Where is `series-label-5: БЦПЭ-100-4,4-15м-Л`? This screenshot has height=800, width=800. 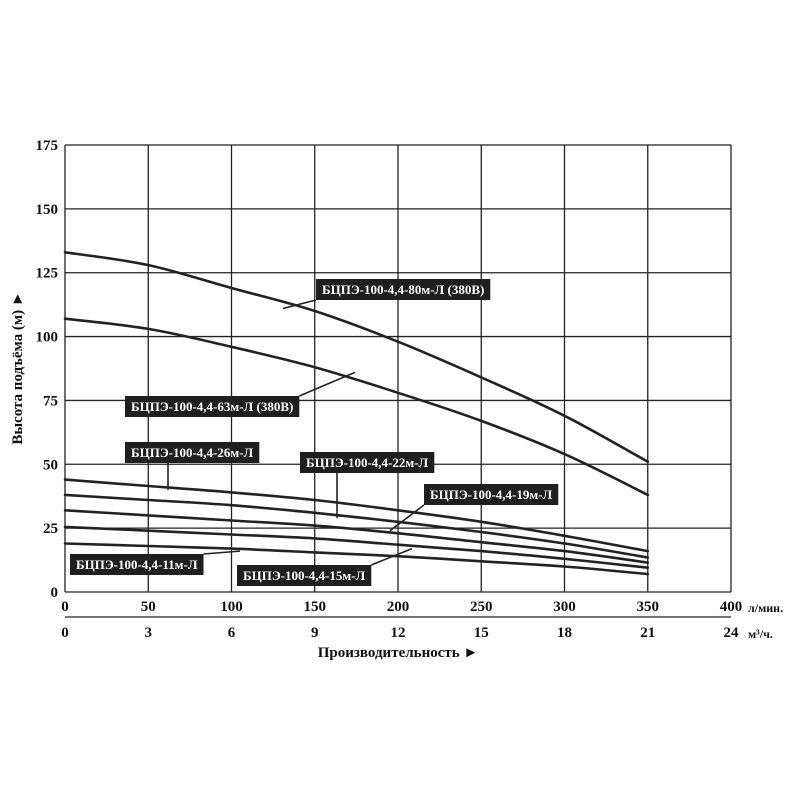 series-label-5: БЦПЭ-100-4,4-15м-Л is located at coordinates (325, 566).